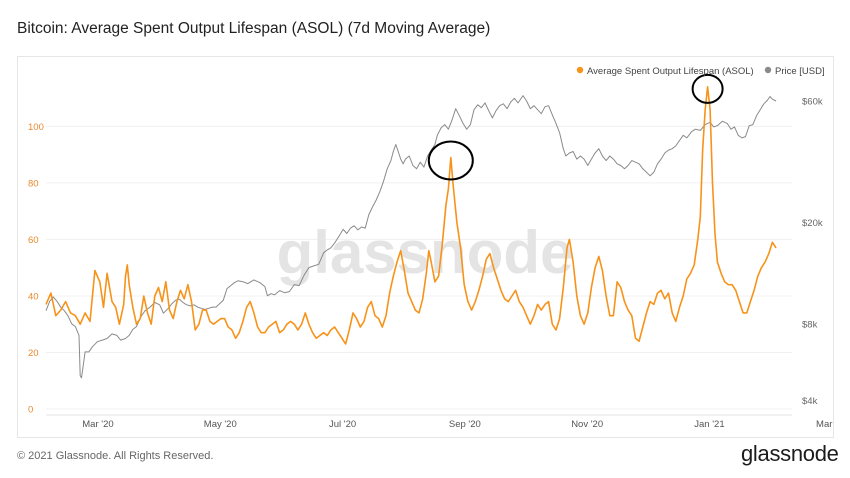  Describe the element at coordinates (800, 71) in the screenshot. I see `legend-price-label: Price [USD]` at that location.